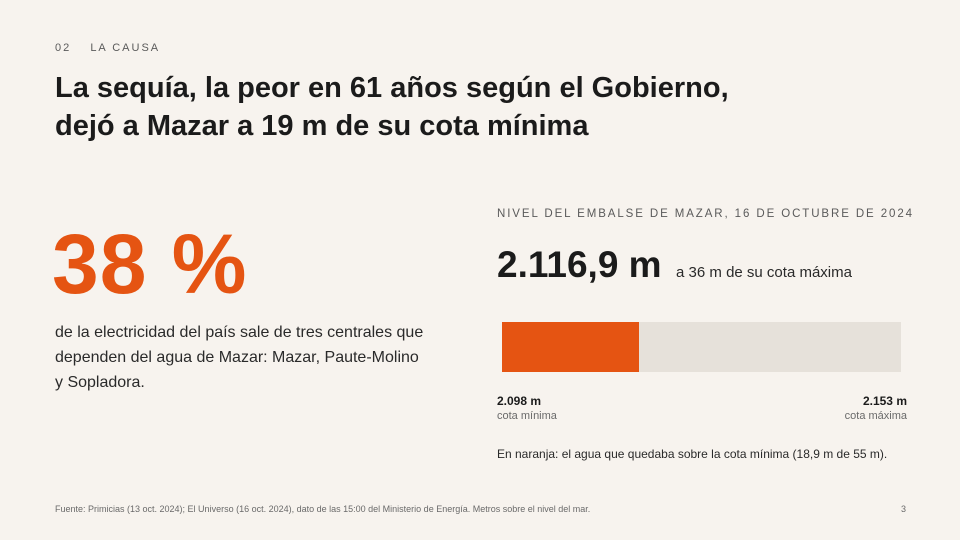  I want to click on page-number: 3, so click(903, 509).